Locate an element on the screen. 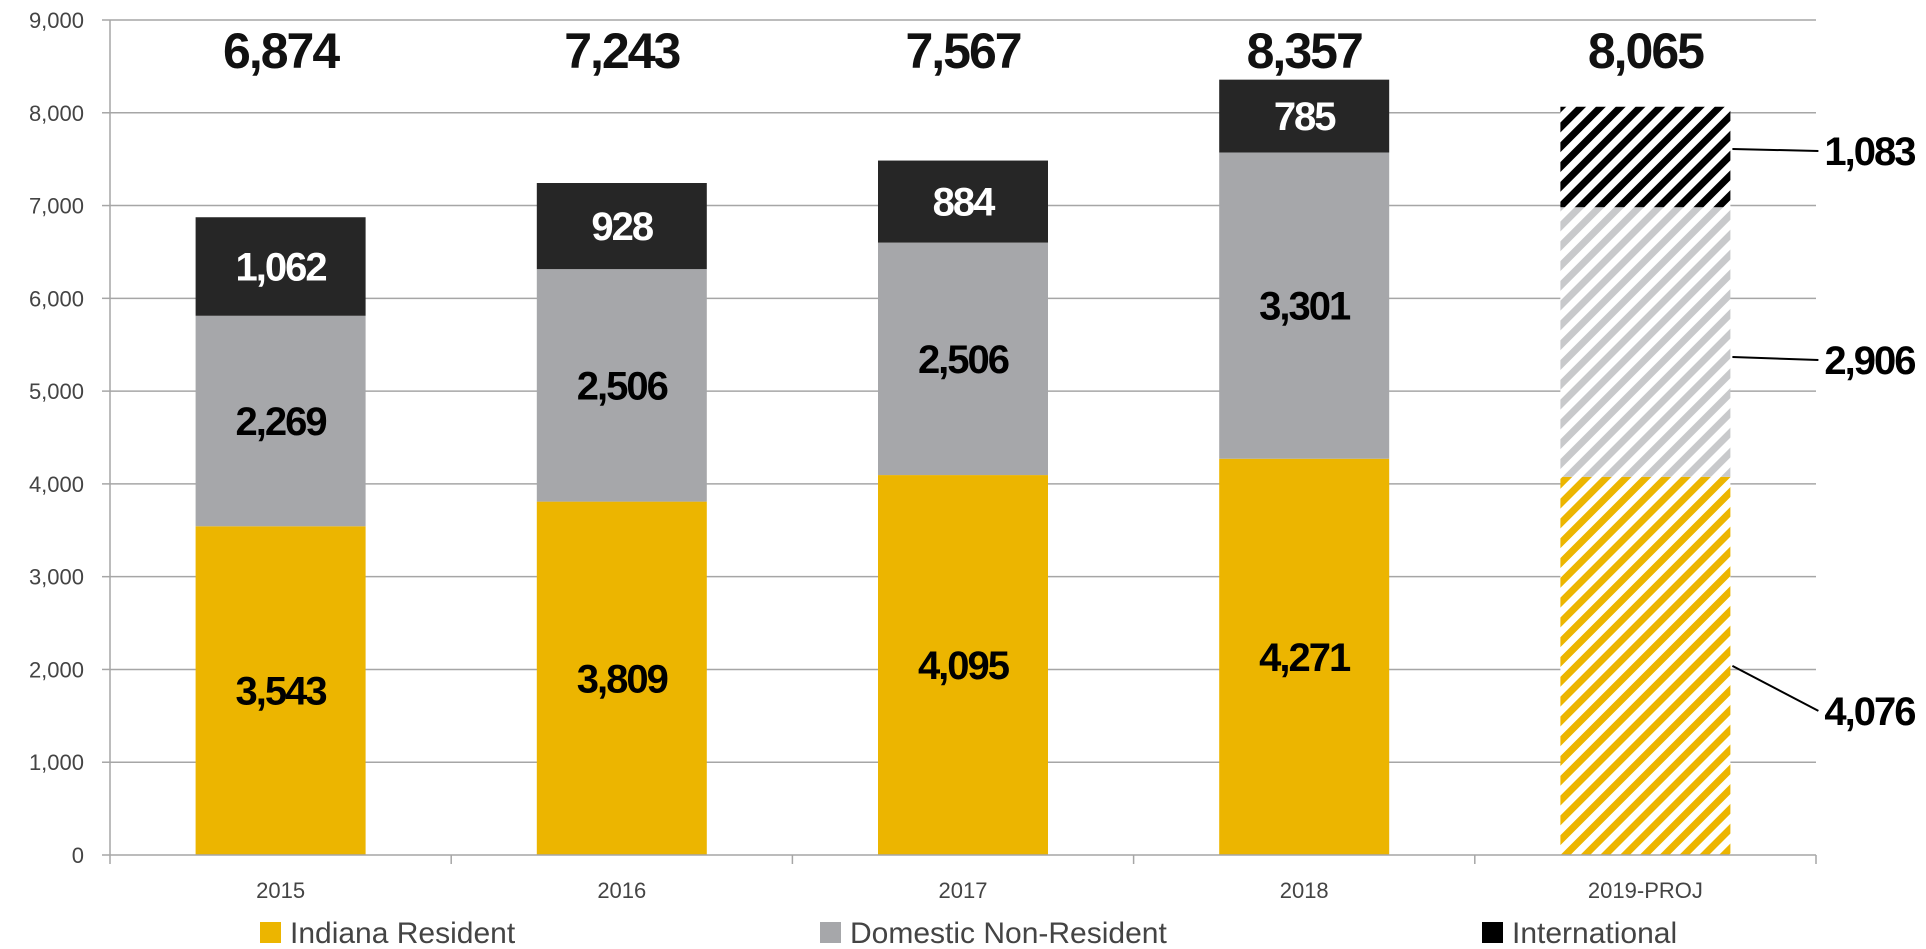 The height and width of the screenshot is (949, 1926). segment-value-label: 785 is located at coordinates (1305, 117).